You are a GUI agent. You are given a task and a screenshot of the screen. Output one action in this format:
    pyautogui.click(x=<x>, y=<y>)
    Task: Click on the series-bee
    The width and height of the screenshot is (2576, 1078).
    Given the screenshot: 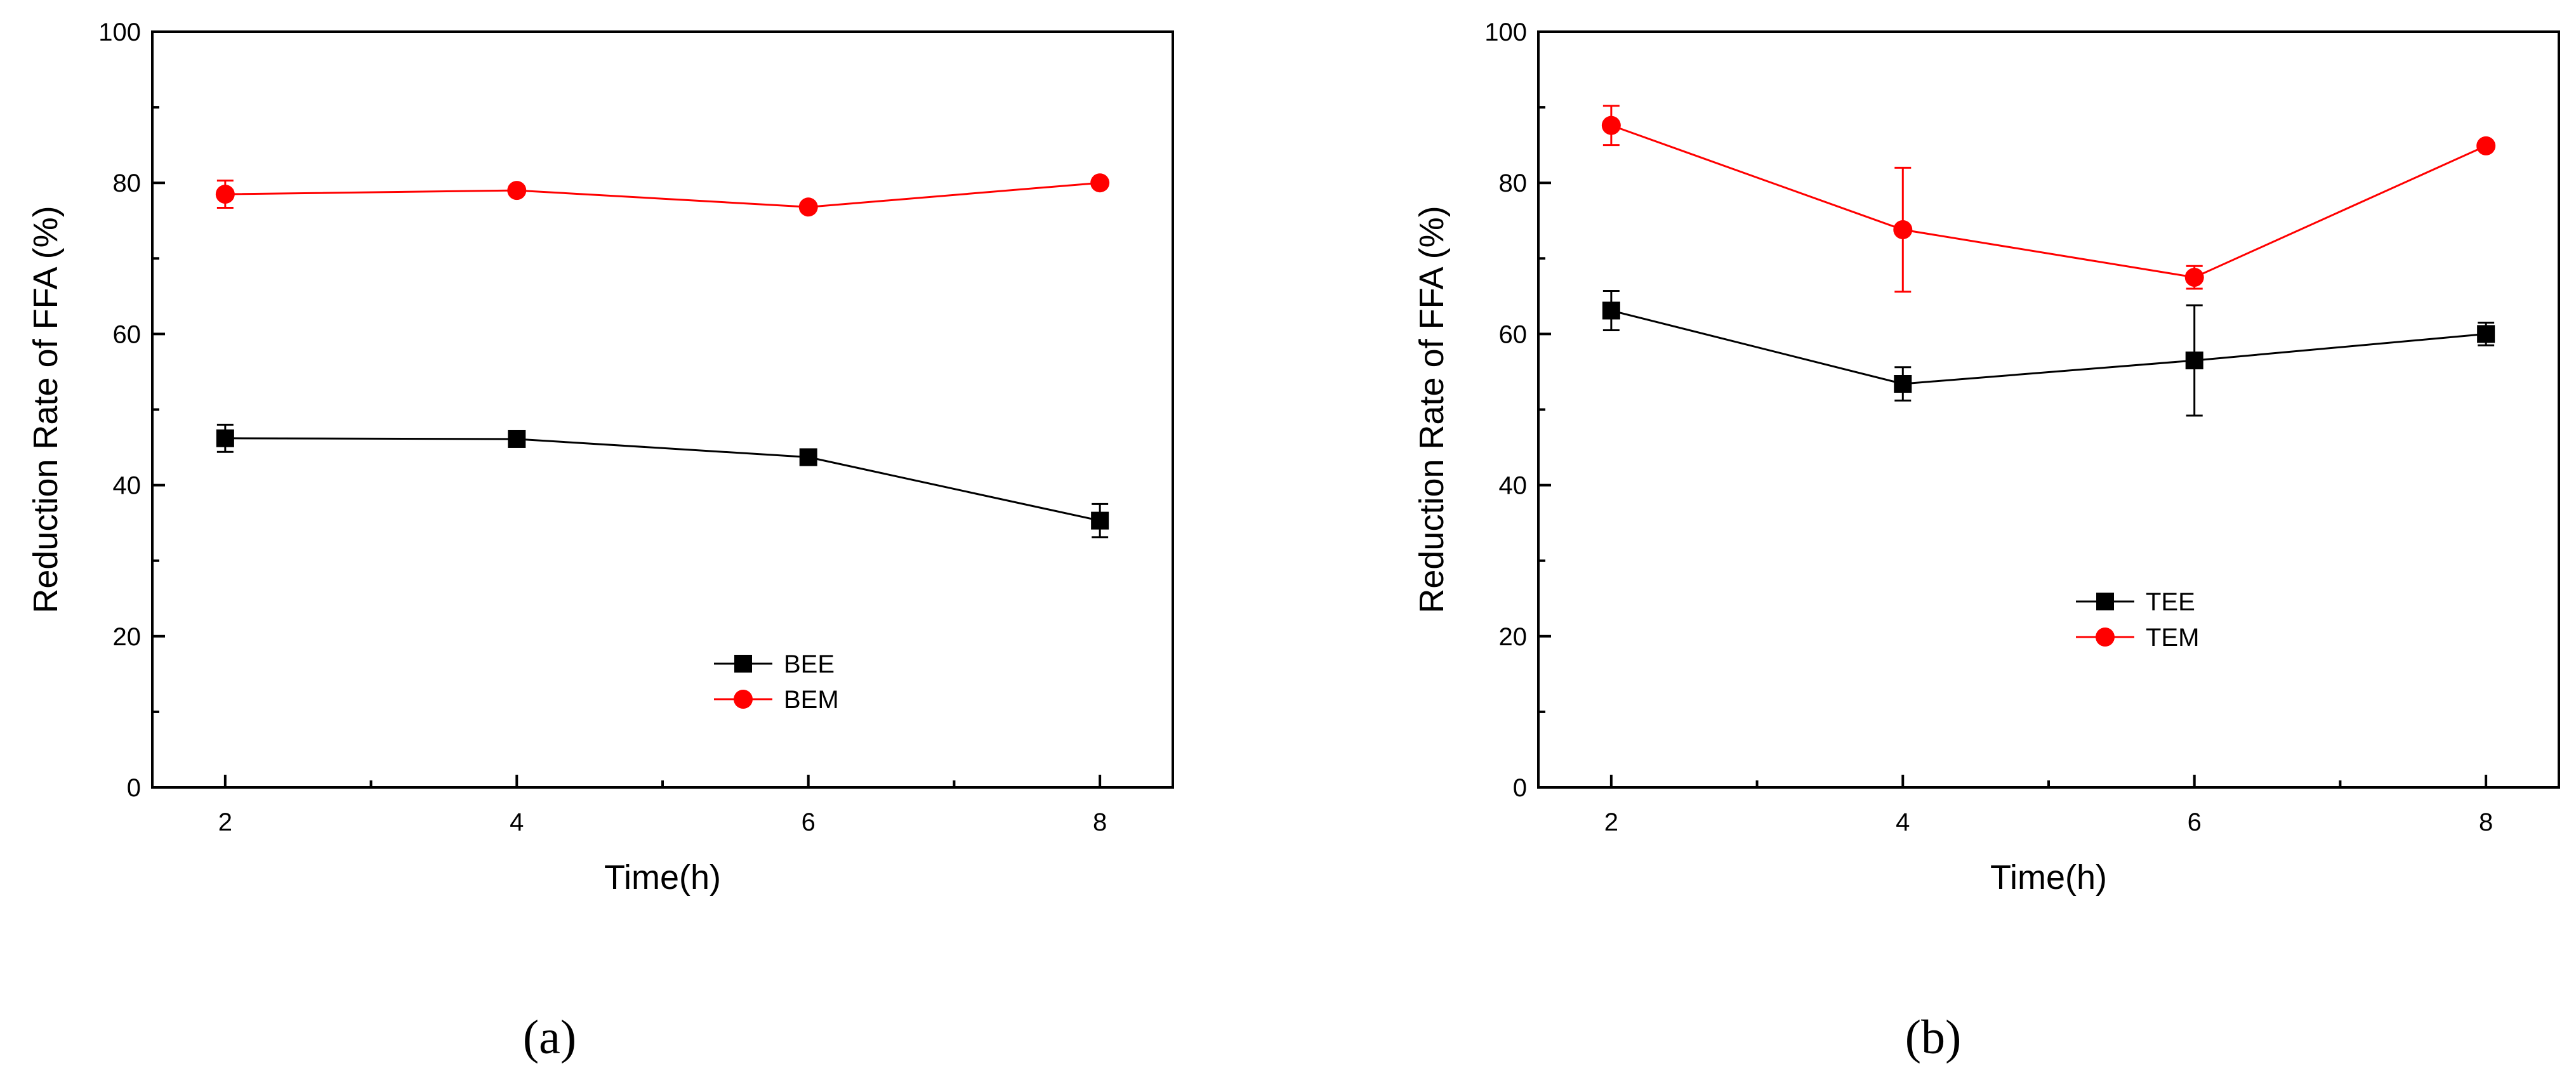 What is the action you would take?
    pyautogui.click(x=662, y=481)
    